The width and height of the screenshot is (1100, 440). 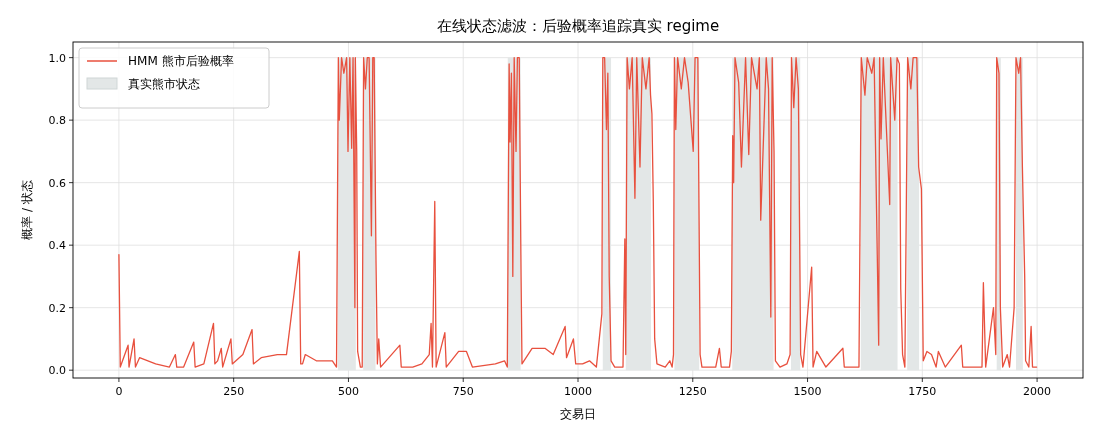 What do you see at coordinates (119, 391) in the screenshot?
I see `x-tick-label: 0` at bounding box center [119, 391].